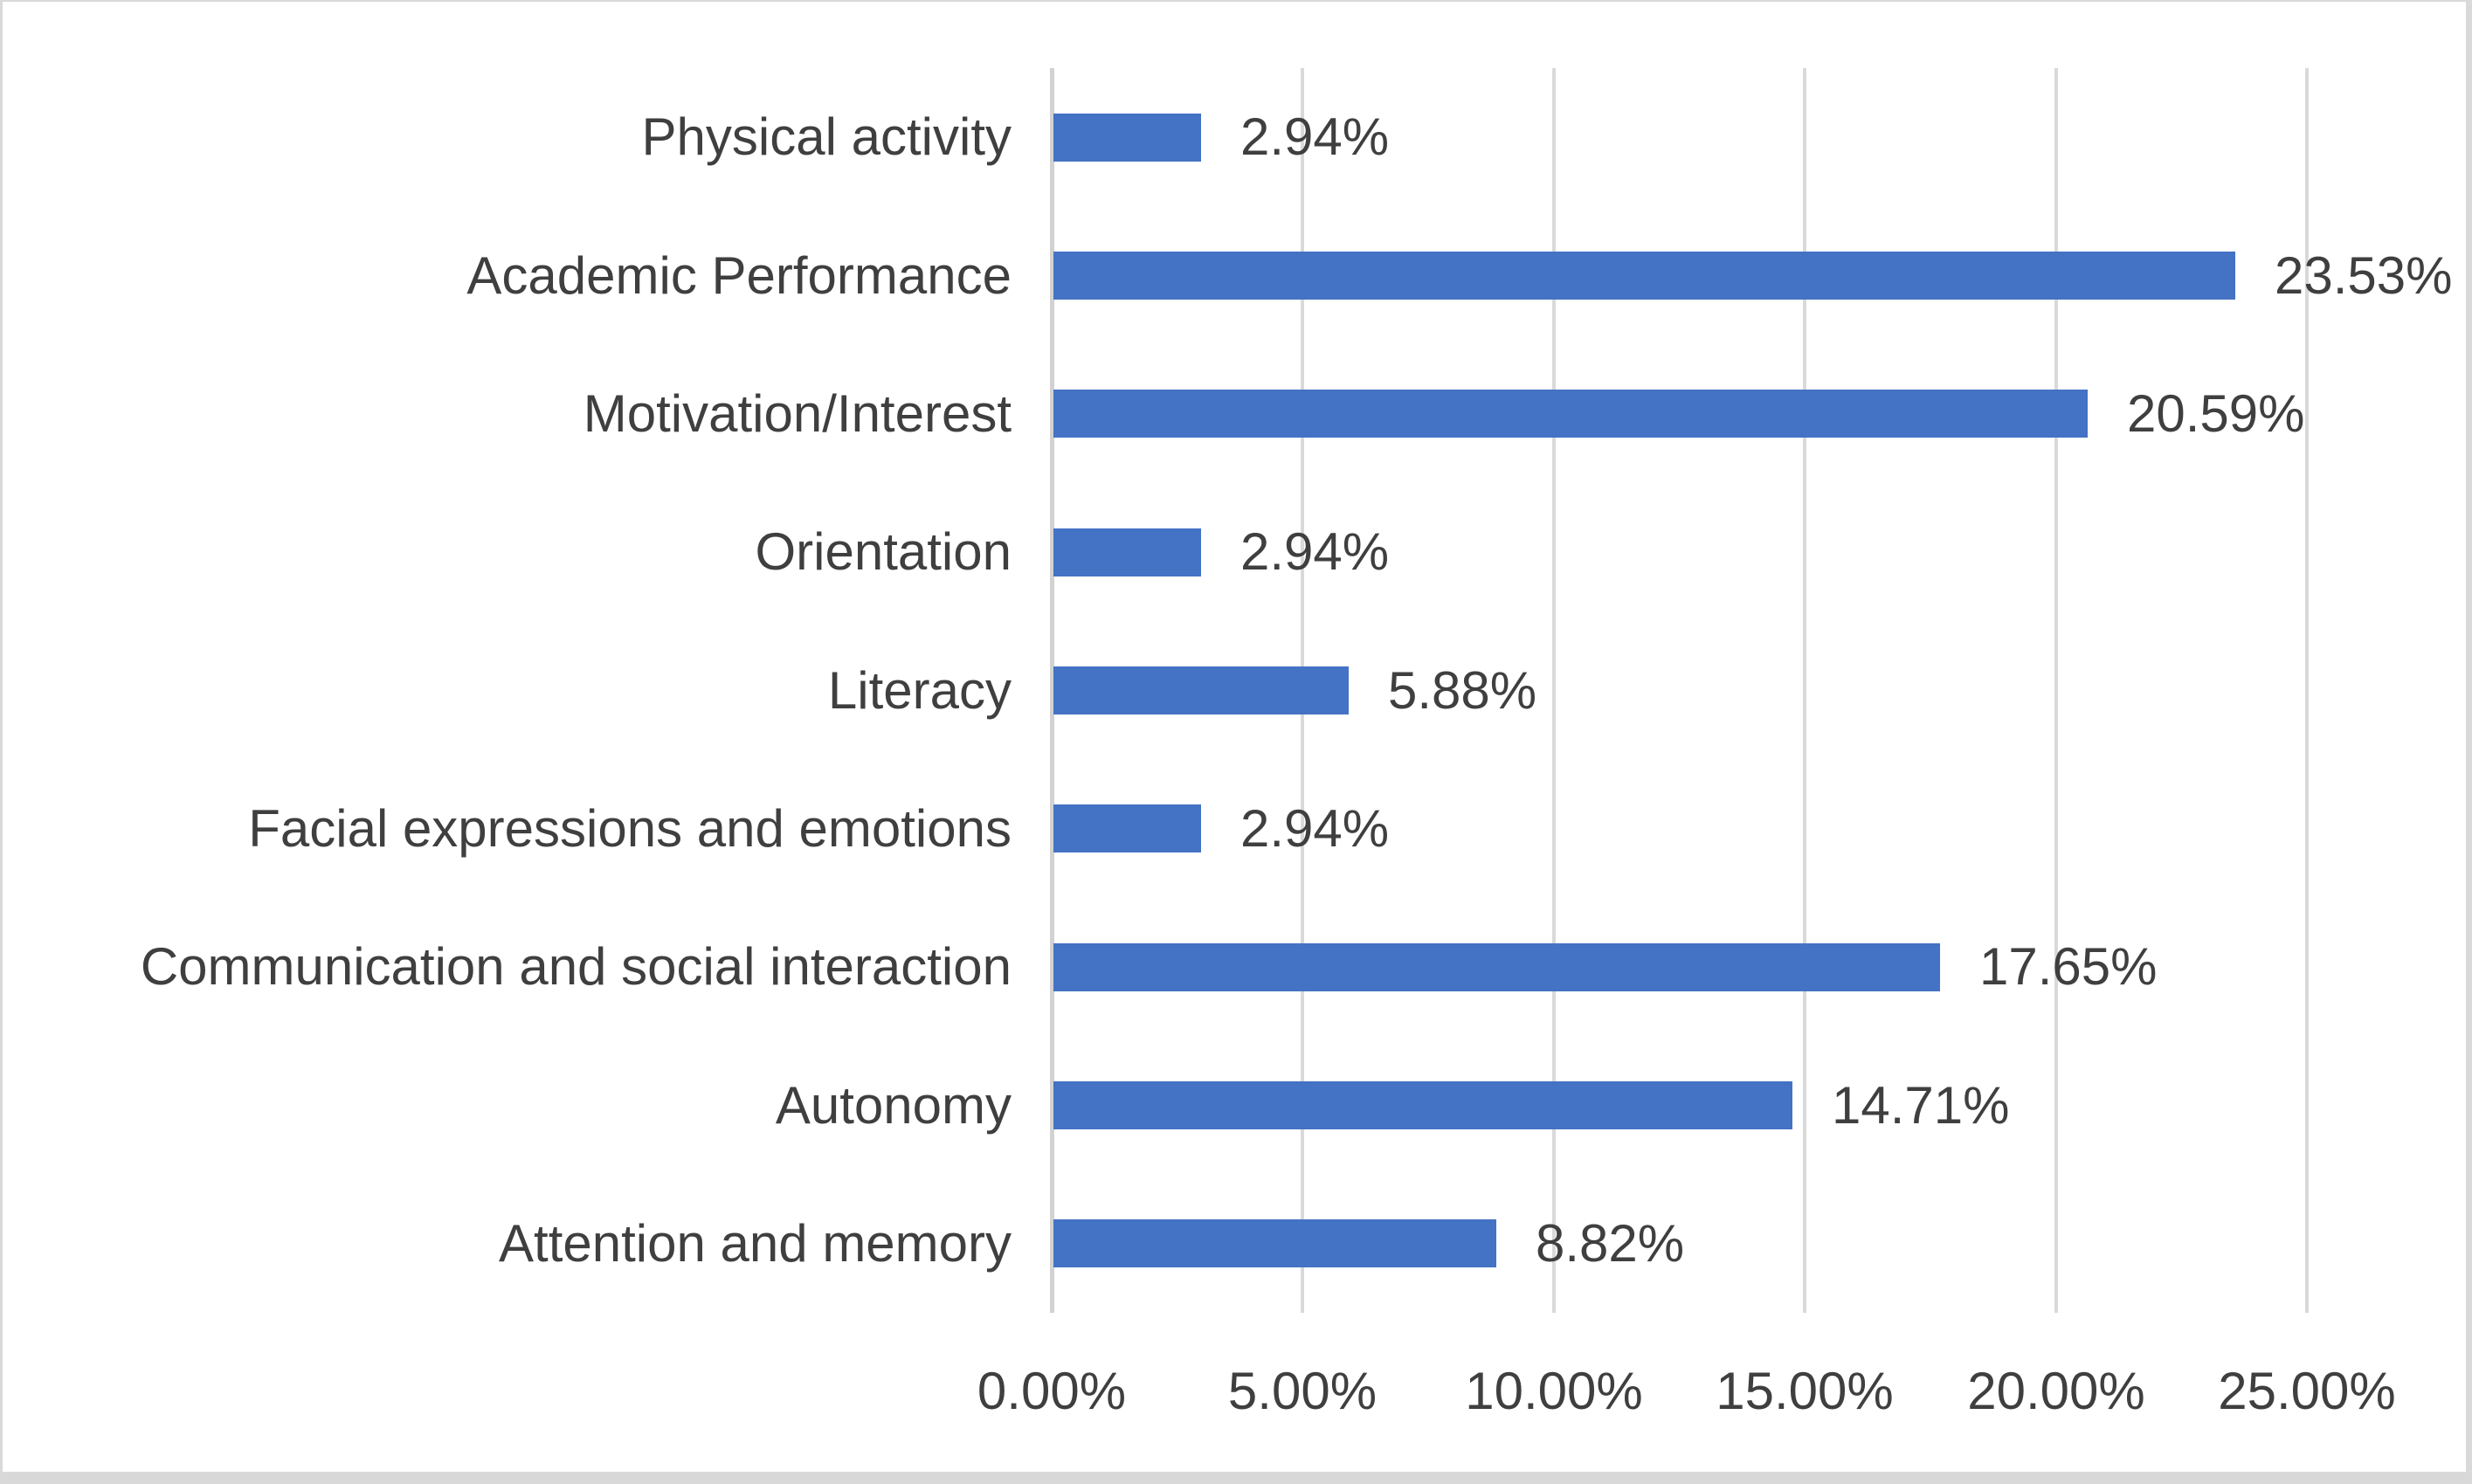  Describe the element at coordinates (630, 828) in the screenshot. I see `category-label: Facial expressions and emotions` at that location.